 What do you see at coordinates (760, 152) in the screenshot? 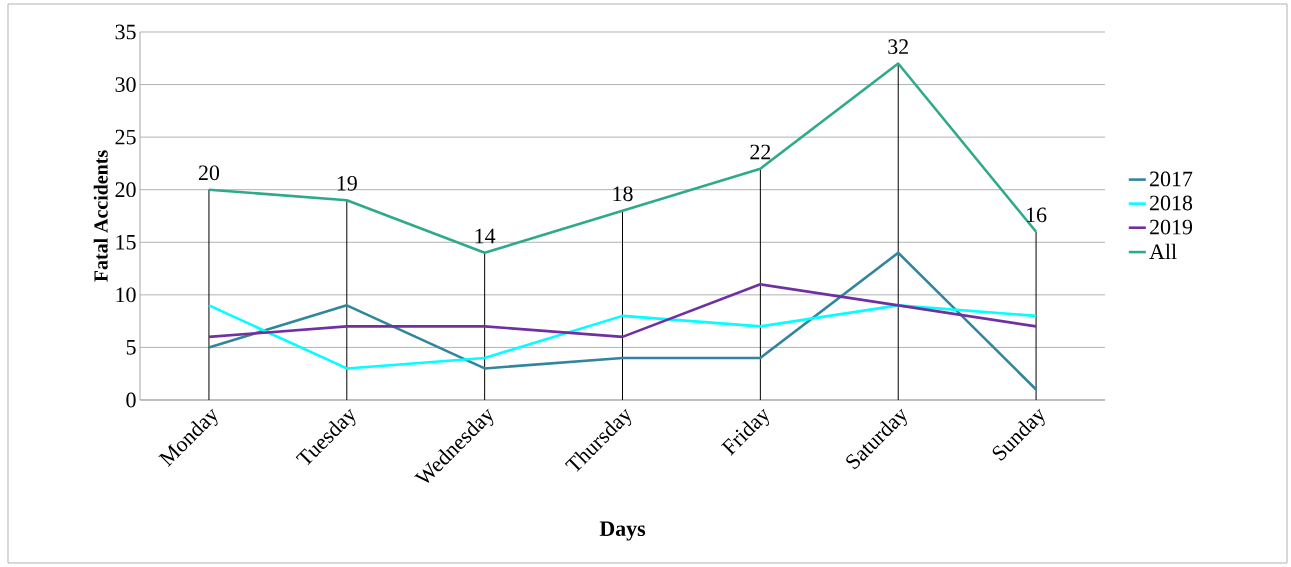
I see `data-label: 22` at bounding box center [760, 152].